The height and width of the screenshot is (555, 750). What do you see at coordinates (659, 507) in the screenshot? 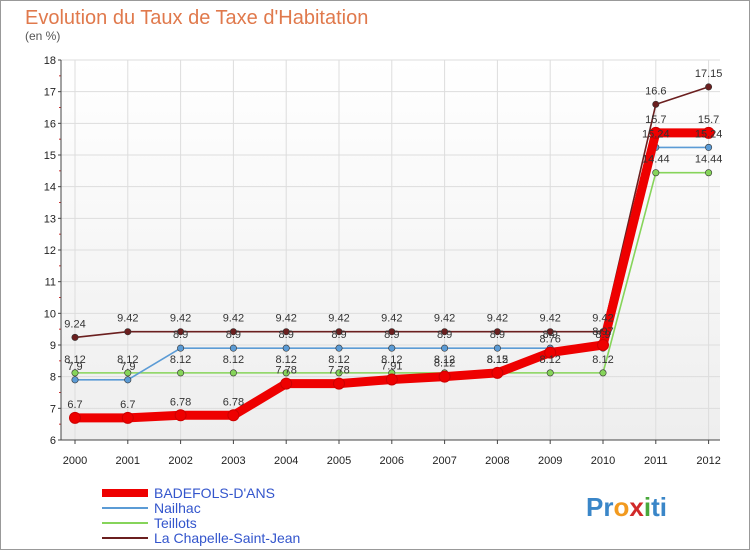
I see `logo-part: ti` at bounding box center [659, 507].